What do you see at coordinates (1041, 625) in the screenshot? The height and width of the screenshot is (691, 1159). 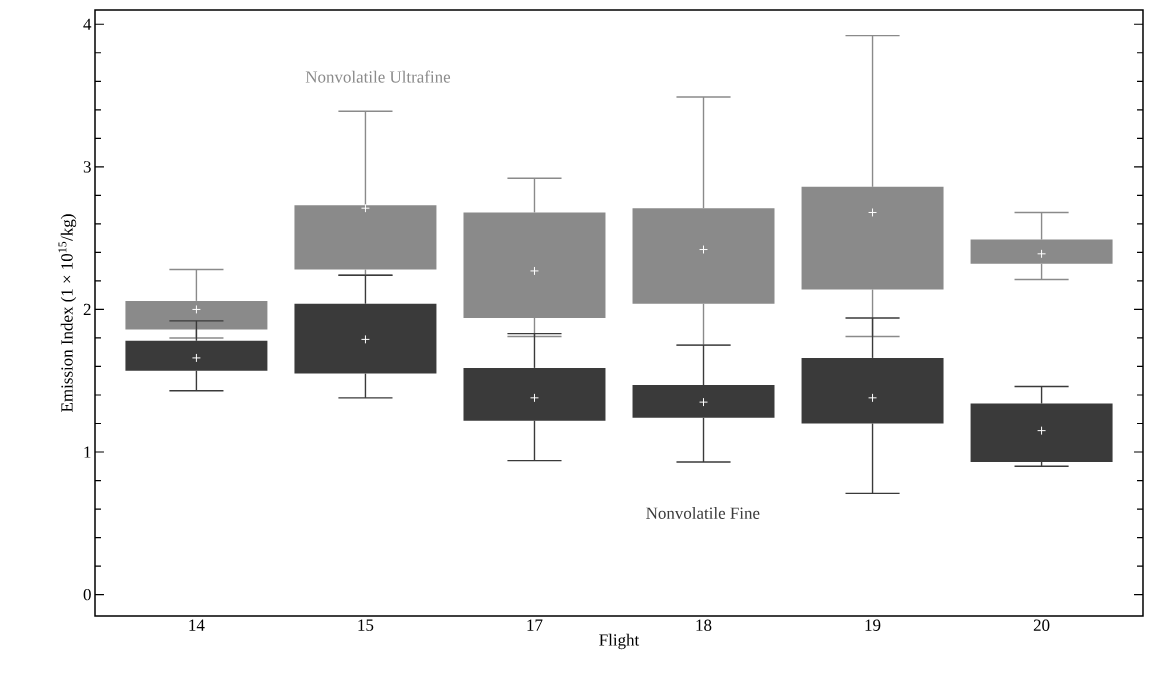 I see `x-tick-label: 20` at bounding box center [1041, 625].